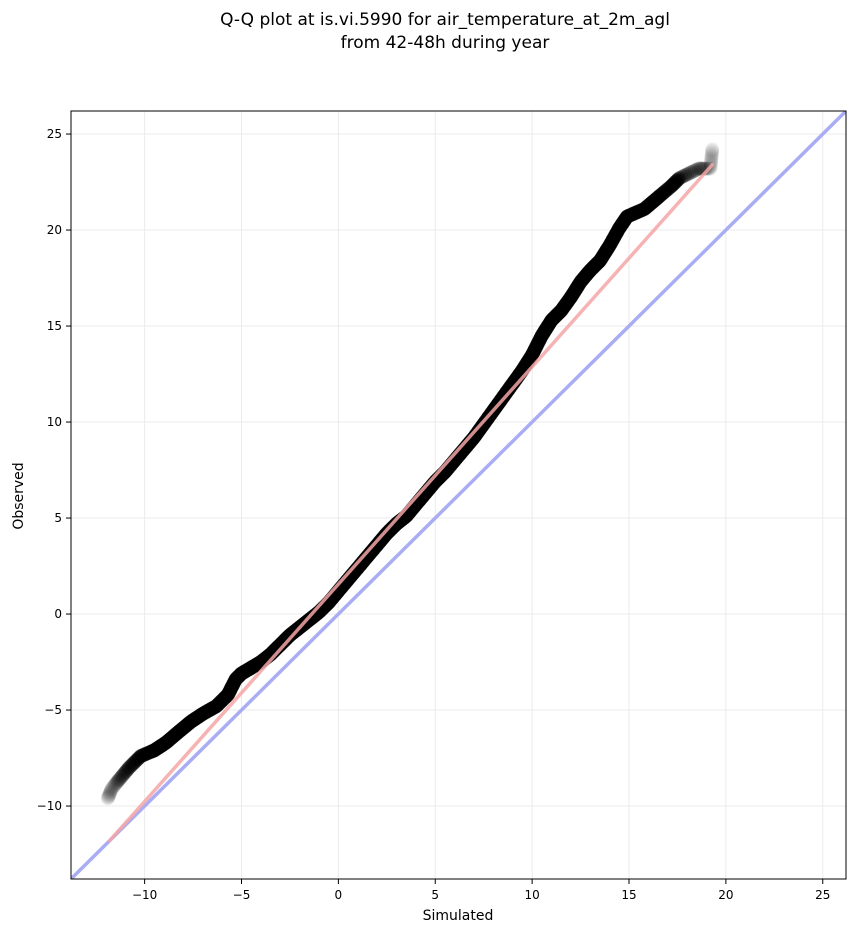  I want to click on x-tick-label: 0, so click(339, 895).